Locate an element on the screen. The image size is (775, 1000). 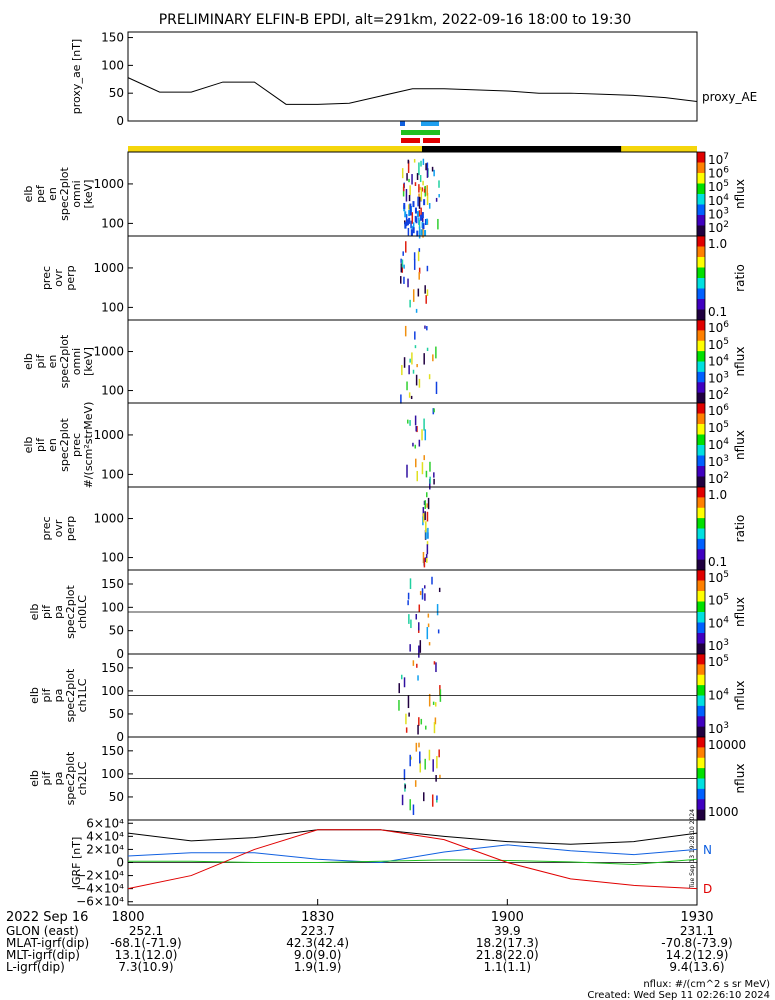
y-axis-label: #/(scm²strMeV) is located at coordinates (88, 445).